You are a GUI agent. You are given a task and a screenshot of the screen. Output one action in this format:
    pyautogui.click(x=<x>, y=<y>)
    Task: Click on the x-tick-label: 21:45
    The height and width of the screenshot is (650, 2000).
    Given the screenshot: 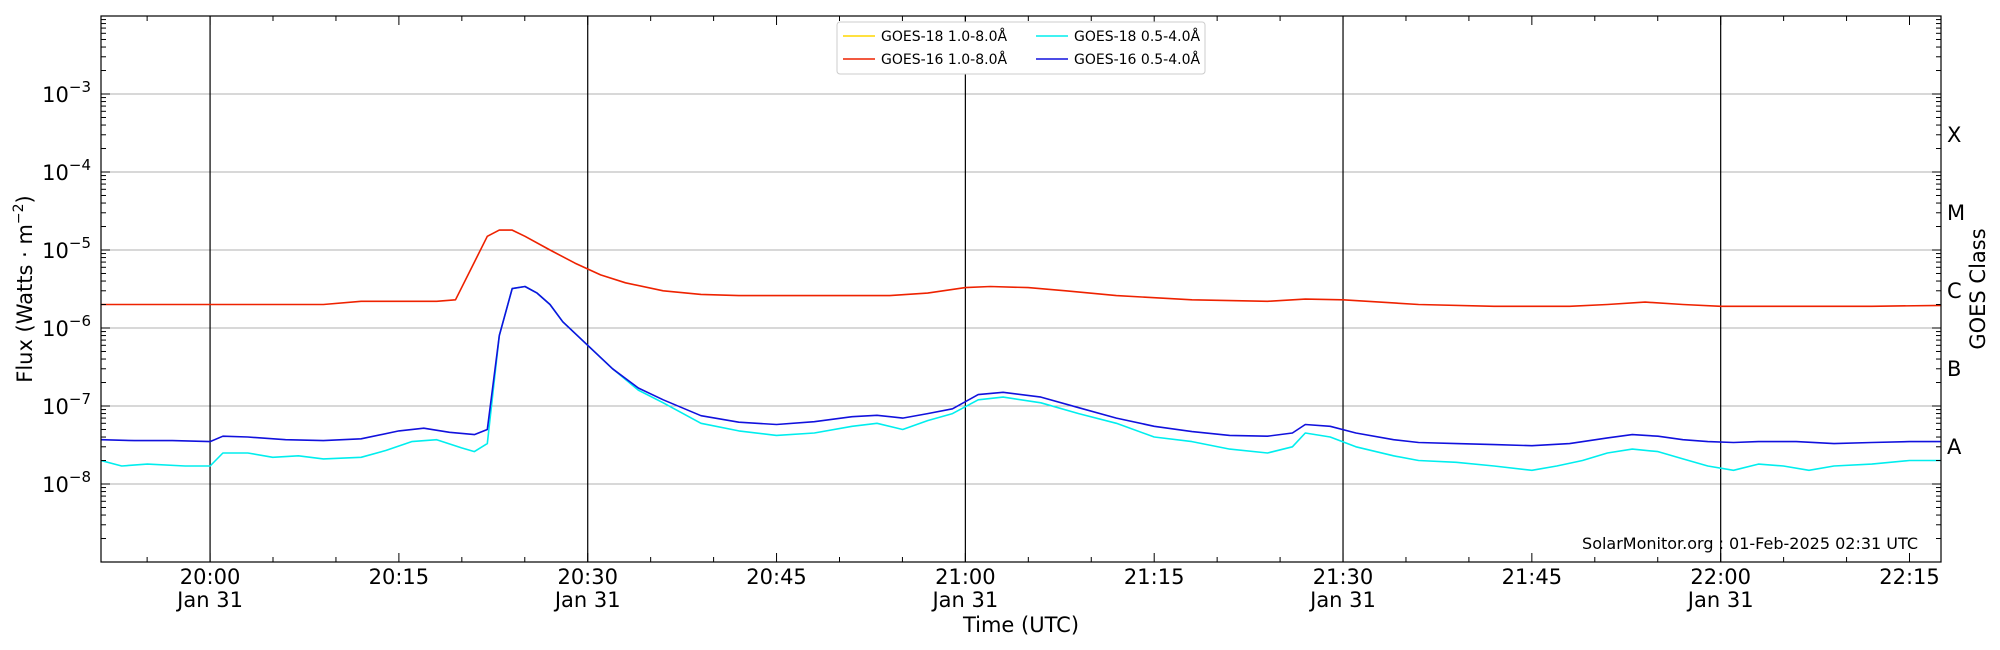 What is the action you would take?
    pyautogui.click(x=1532, y=577)
    